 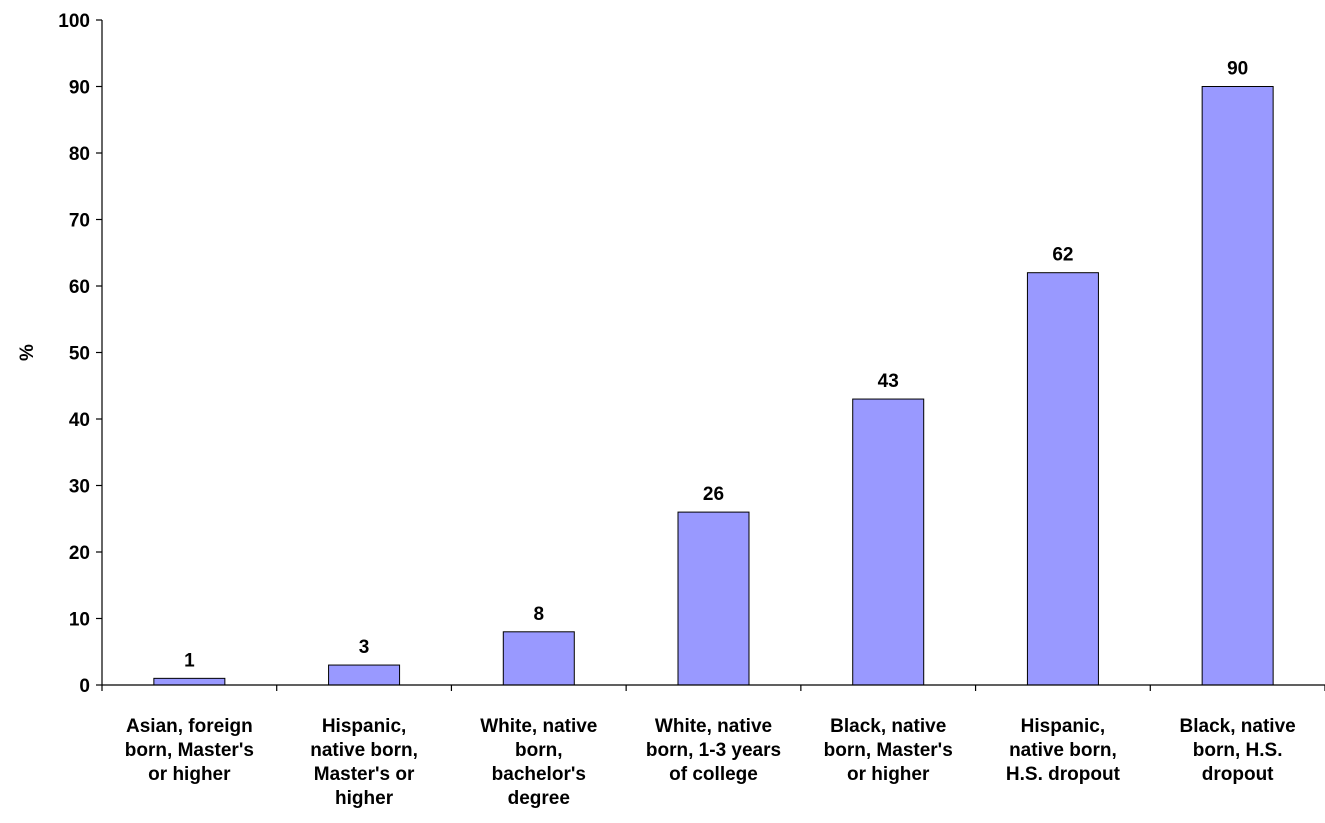 What do you see at coordinates (539, 774) in the screenshot?
I see `category-label-line: bachelor's` at bounding box center [539, 774].